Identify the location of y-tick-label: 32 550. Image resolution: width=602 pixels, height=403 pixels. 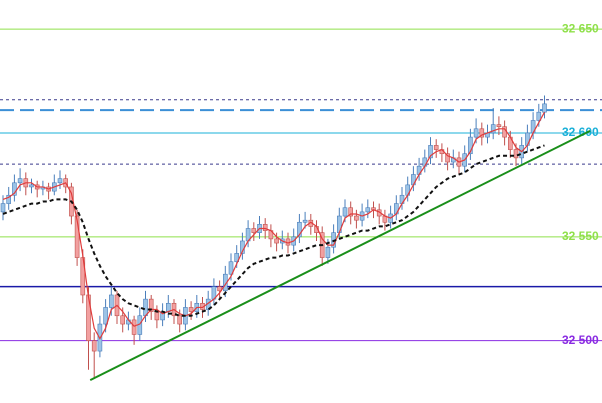
(580, 236).